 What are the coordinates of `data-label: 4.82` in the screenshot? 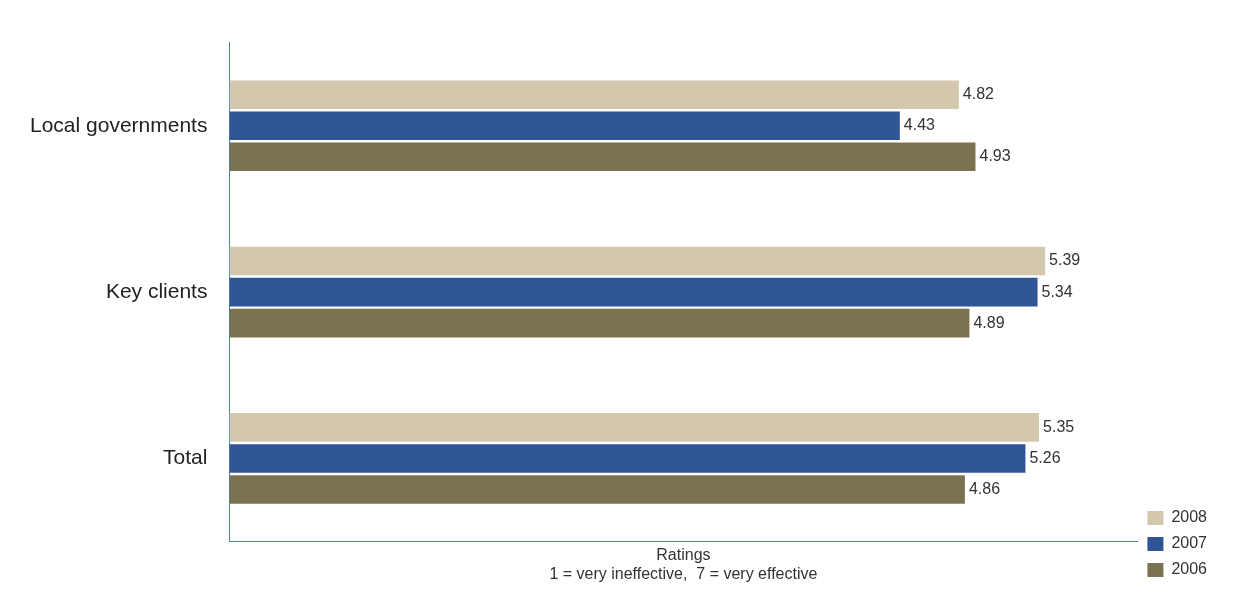 It's located at (978, 94).